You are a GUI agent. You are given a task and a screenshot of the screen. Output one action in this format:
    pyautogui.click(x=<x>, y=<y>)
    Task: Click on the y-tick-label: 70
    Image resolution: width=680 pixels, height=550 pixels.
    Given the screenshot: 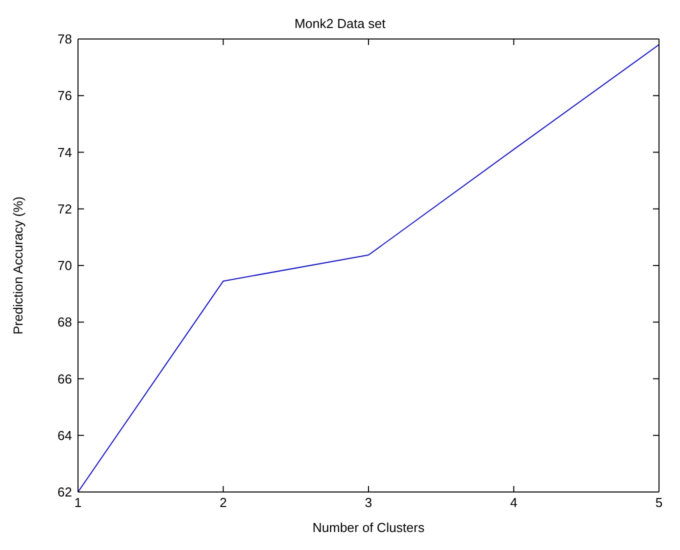 What is the action you would take?
    pyautogui.click(x=65, y=266)
    